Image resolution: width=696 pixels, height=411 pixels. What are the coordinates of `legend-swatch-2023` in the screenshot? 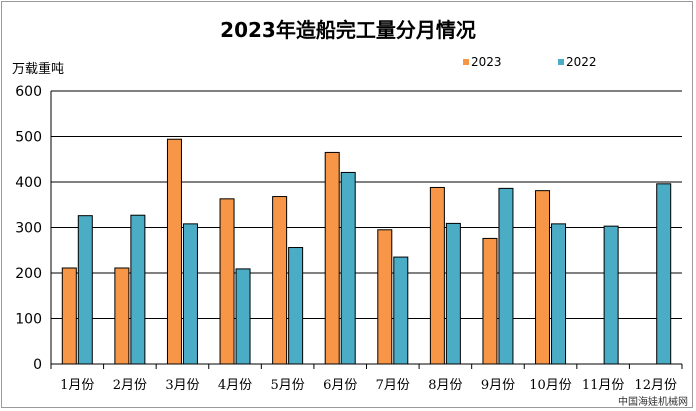 It's located at (466, 62).